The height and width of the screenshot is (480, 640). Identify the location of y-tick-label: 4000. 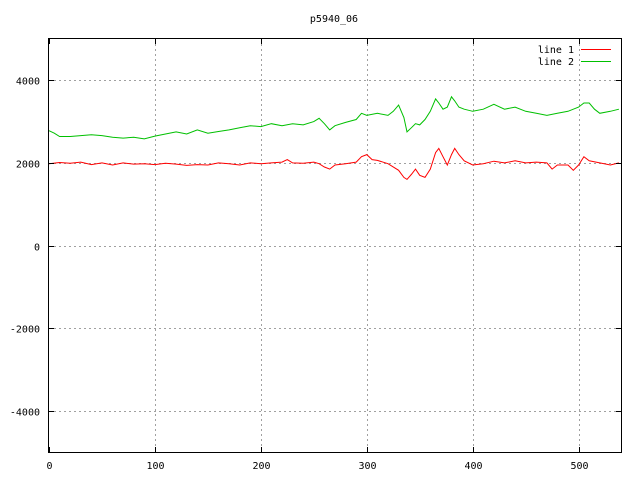
(28, 82).